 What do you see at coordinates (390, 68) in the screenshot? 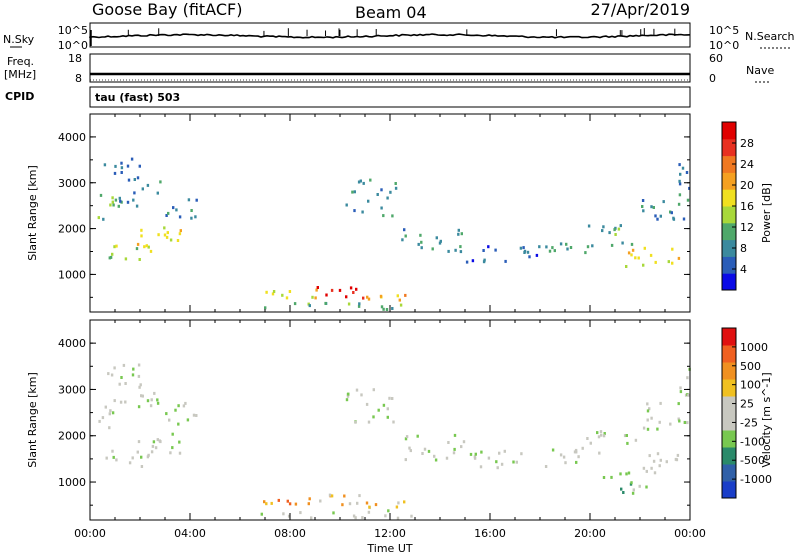
I see `freq-panel-frame` at bounding box center [390, 68].